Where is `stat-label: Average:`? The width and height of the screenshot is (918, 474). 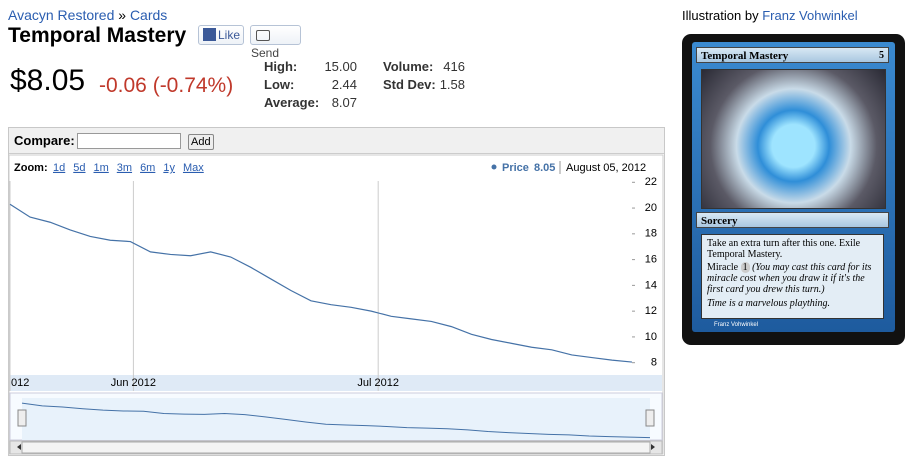
stat-label: Average: is located at coordinates (292, 102).